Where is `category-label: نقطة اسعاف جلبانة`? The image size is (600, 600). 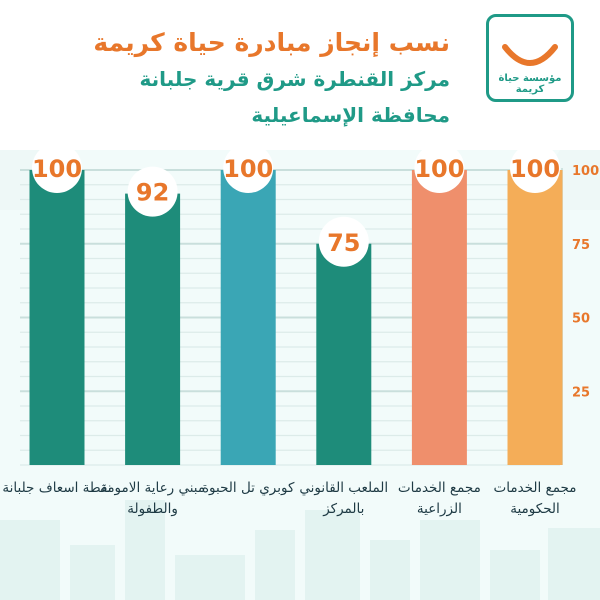 category-label: نقطة اسعاف جلبانة is located at coordinates (57, 488).